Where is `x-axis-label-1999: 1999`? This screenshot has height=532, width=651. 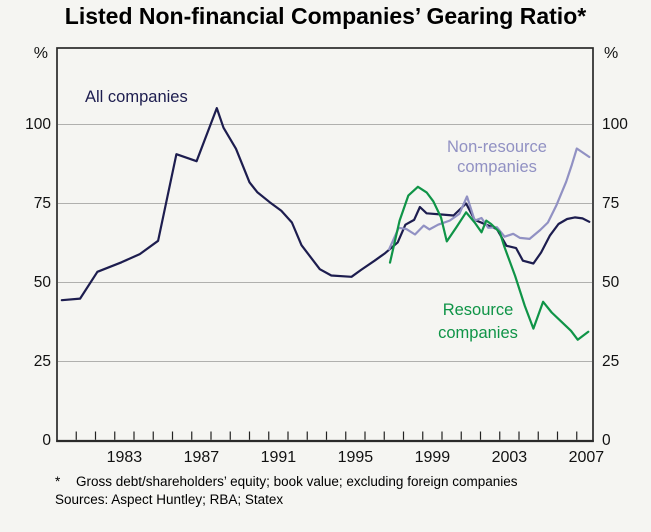
x-axis-label-1999: 1999 is located at coordinates (432, 457).